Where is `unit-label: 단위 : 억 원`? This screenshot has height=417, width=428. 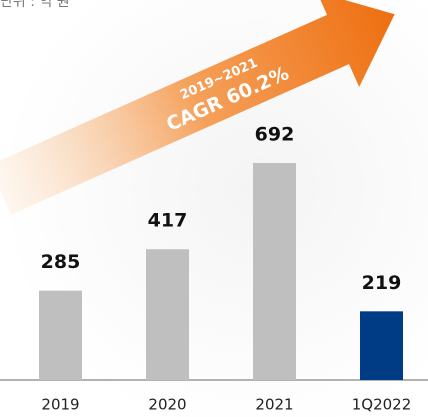 unit-label: 단위 : 억 원 is located at coordinates (35, 5).